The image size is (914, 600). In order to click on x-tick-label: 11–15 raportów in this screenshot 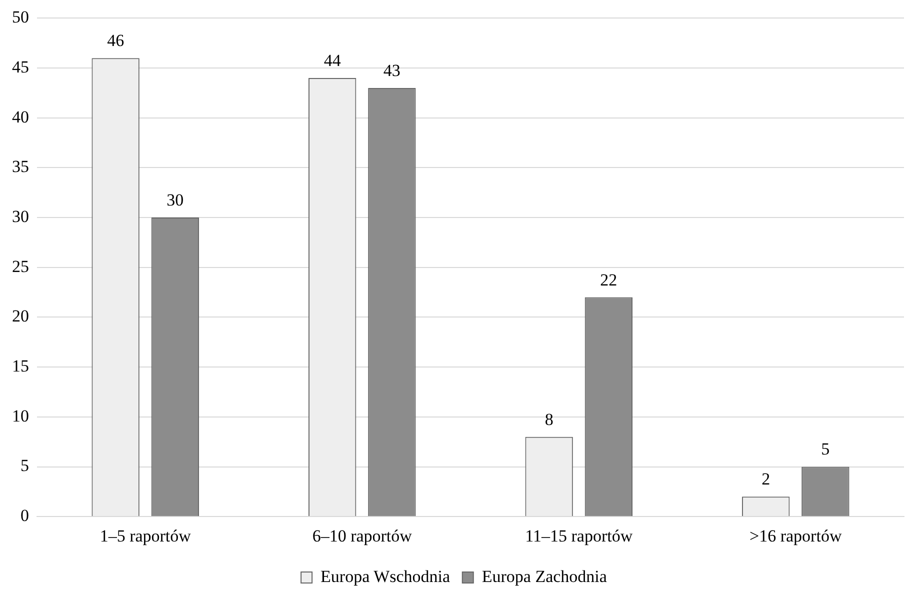, I will do `click(579, 536)`.